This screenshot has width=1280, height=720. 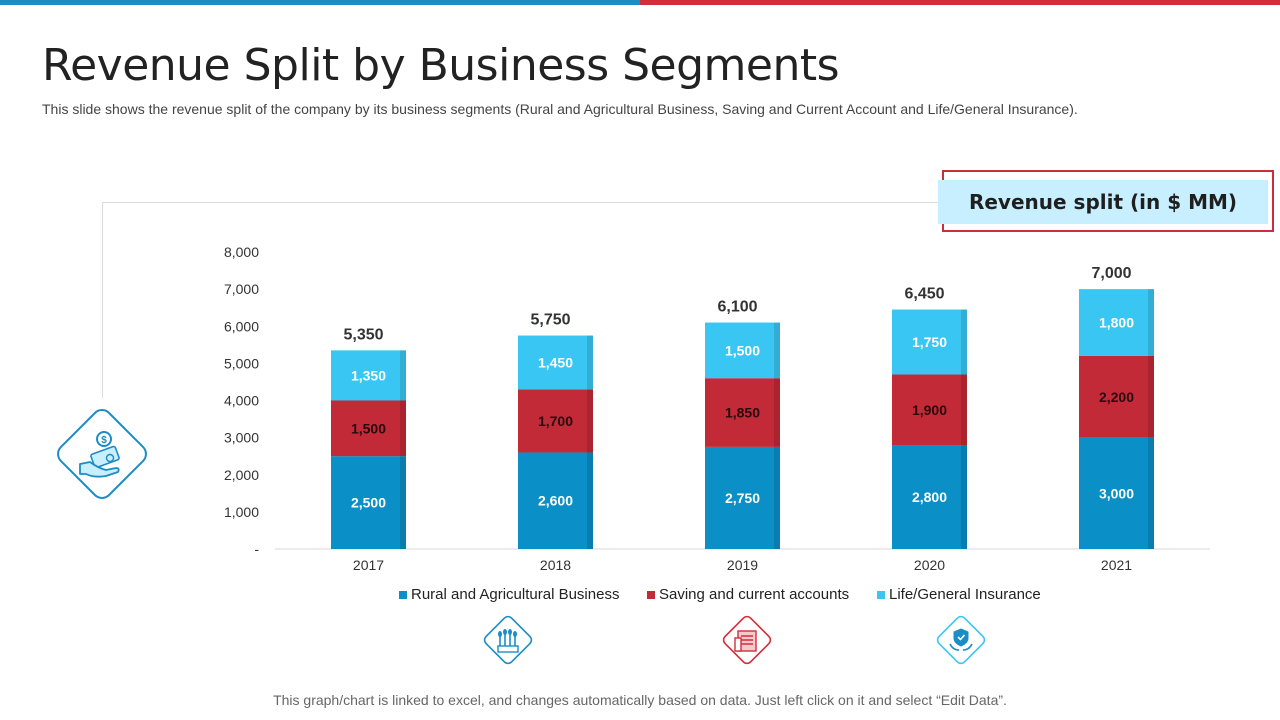 I want to click on bar-saving-2017, so click(x=368, y=428).